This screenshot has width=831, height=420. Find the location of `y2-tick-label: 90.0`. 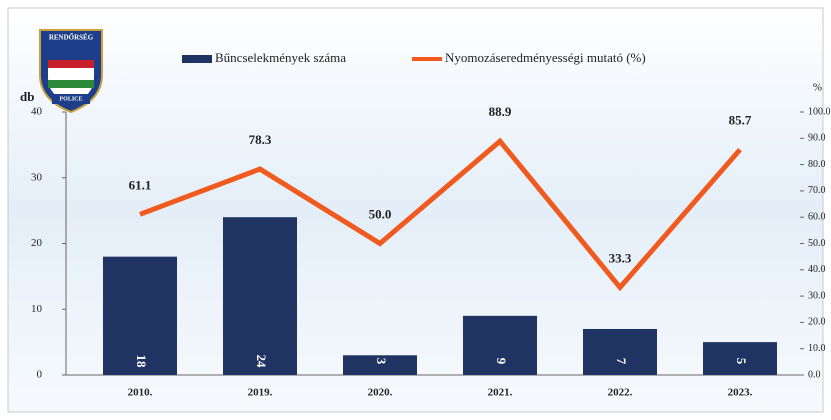

y2-tick-label: 90.0 is located at coordinates (817, 138).